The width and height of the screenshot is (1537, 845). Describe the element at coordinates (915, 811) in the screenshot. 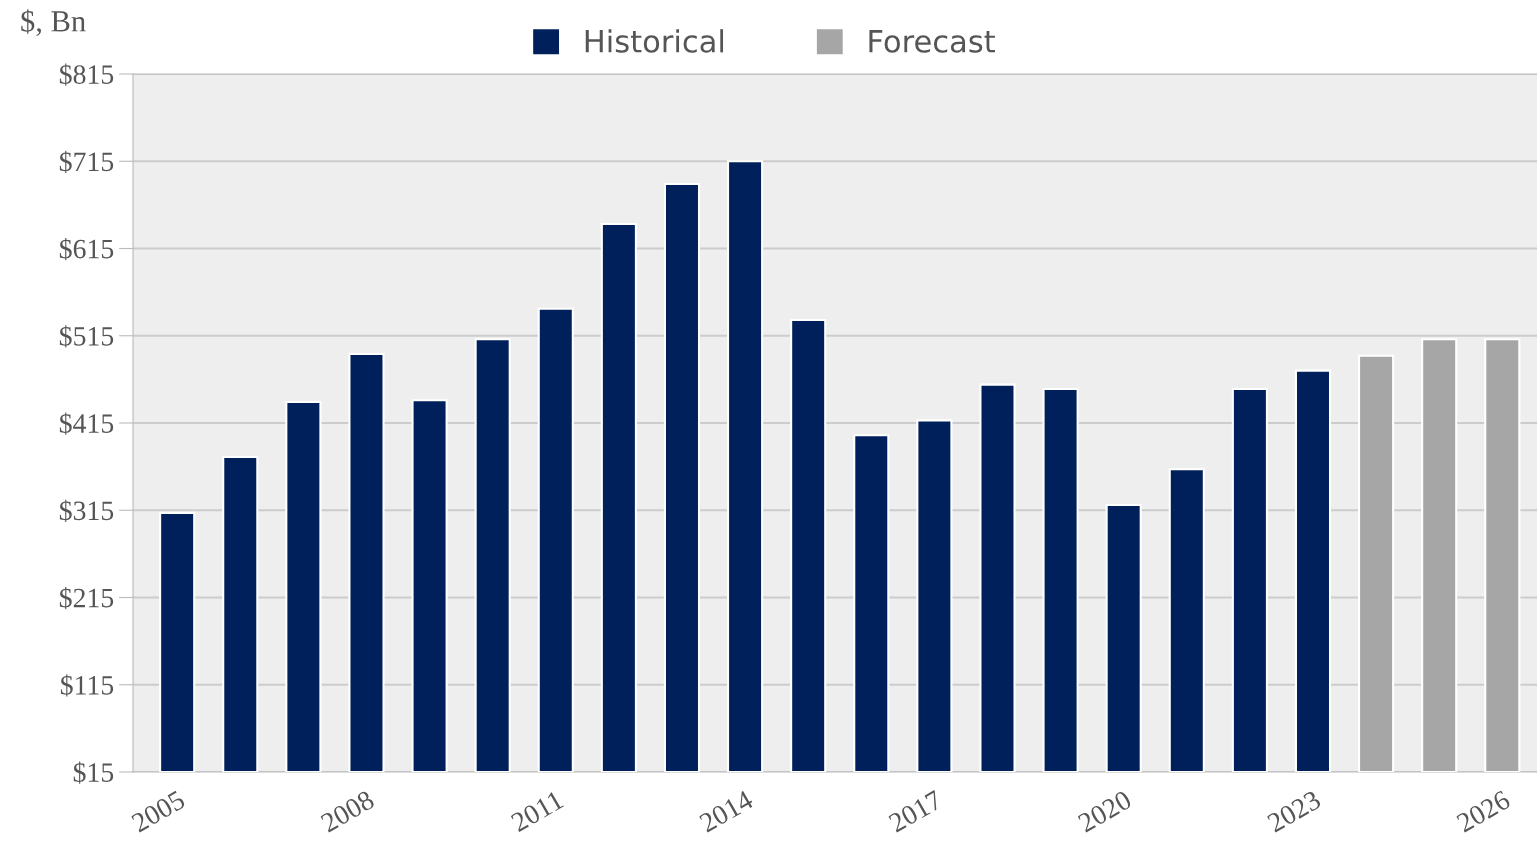

I see `x-tick-label: 2017` at that location.